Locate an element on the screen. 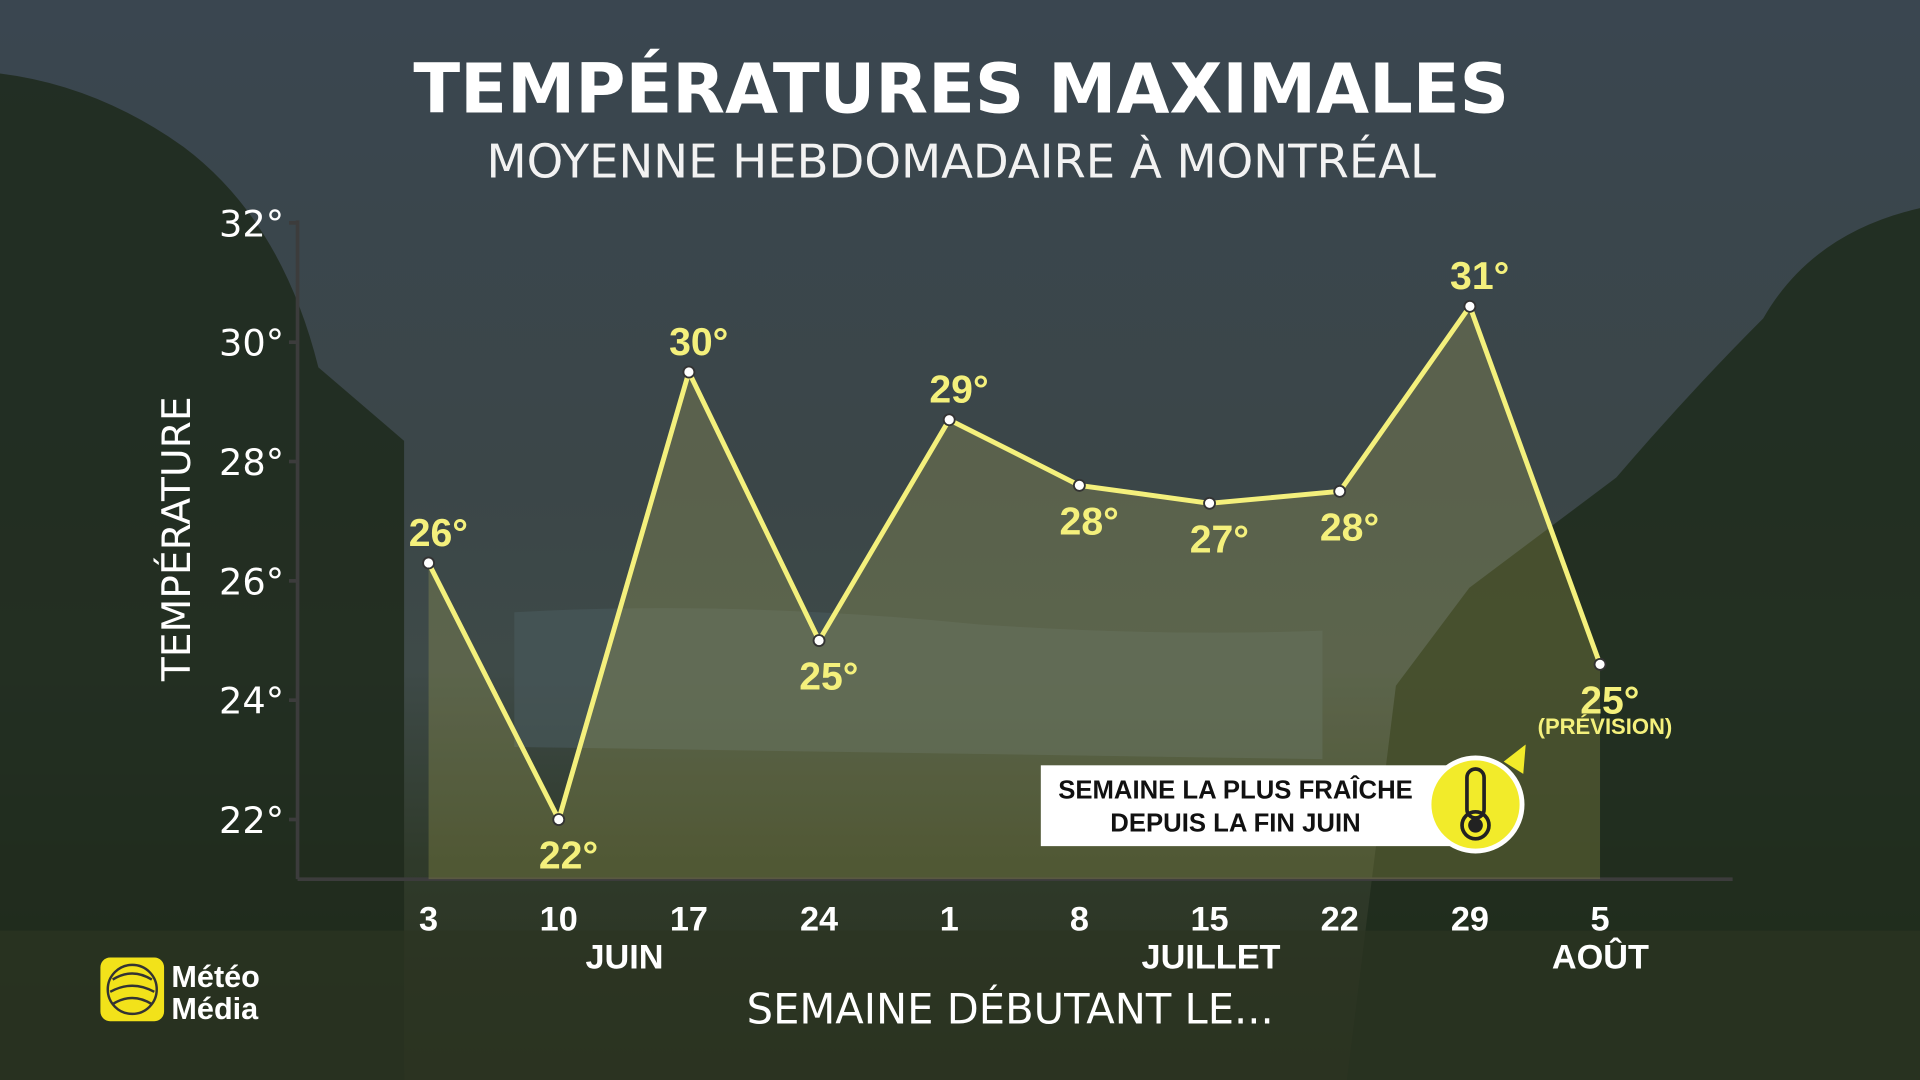 This screenshot has width=1920, height=1080. chart-subtitle: MOYENNE HEBDOMADAIRE À MONTRÉAL is located at coordinates (961, 162).